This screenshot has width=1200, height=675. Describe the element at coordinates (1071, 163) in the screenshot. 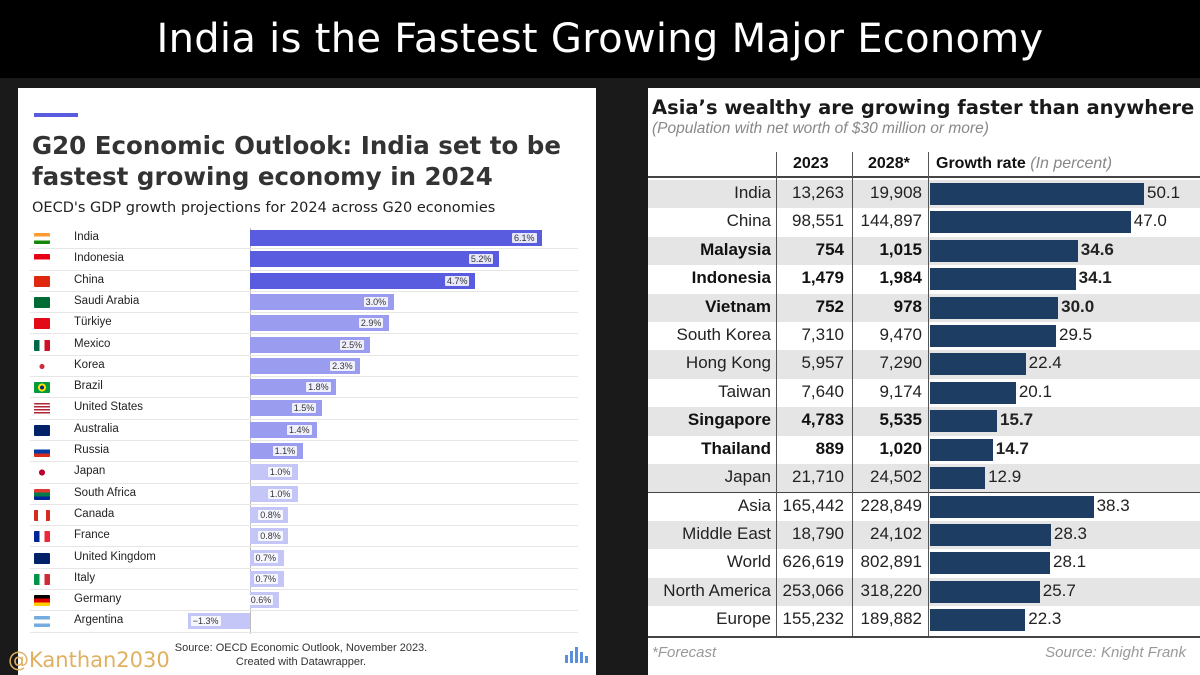

I see `header-growth-unit: (In percent)` at that location.